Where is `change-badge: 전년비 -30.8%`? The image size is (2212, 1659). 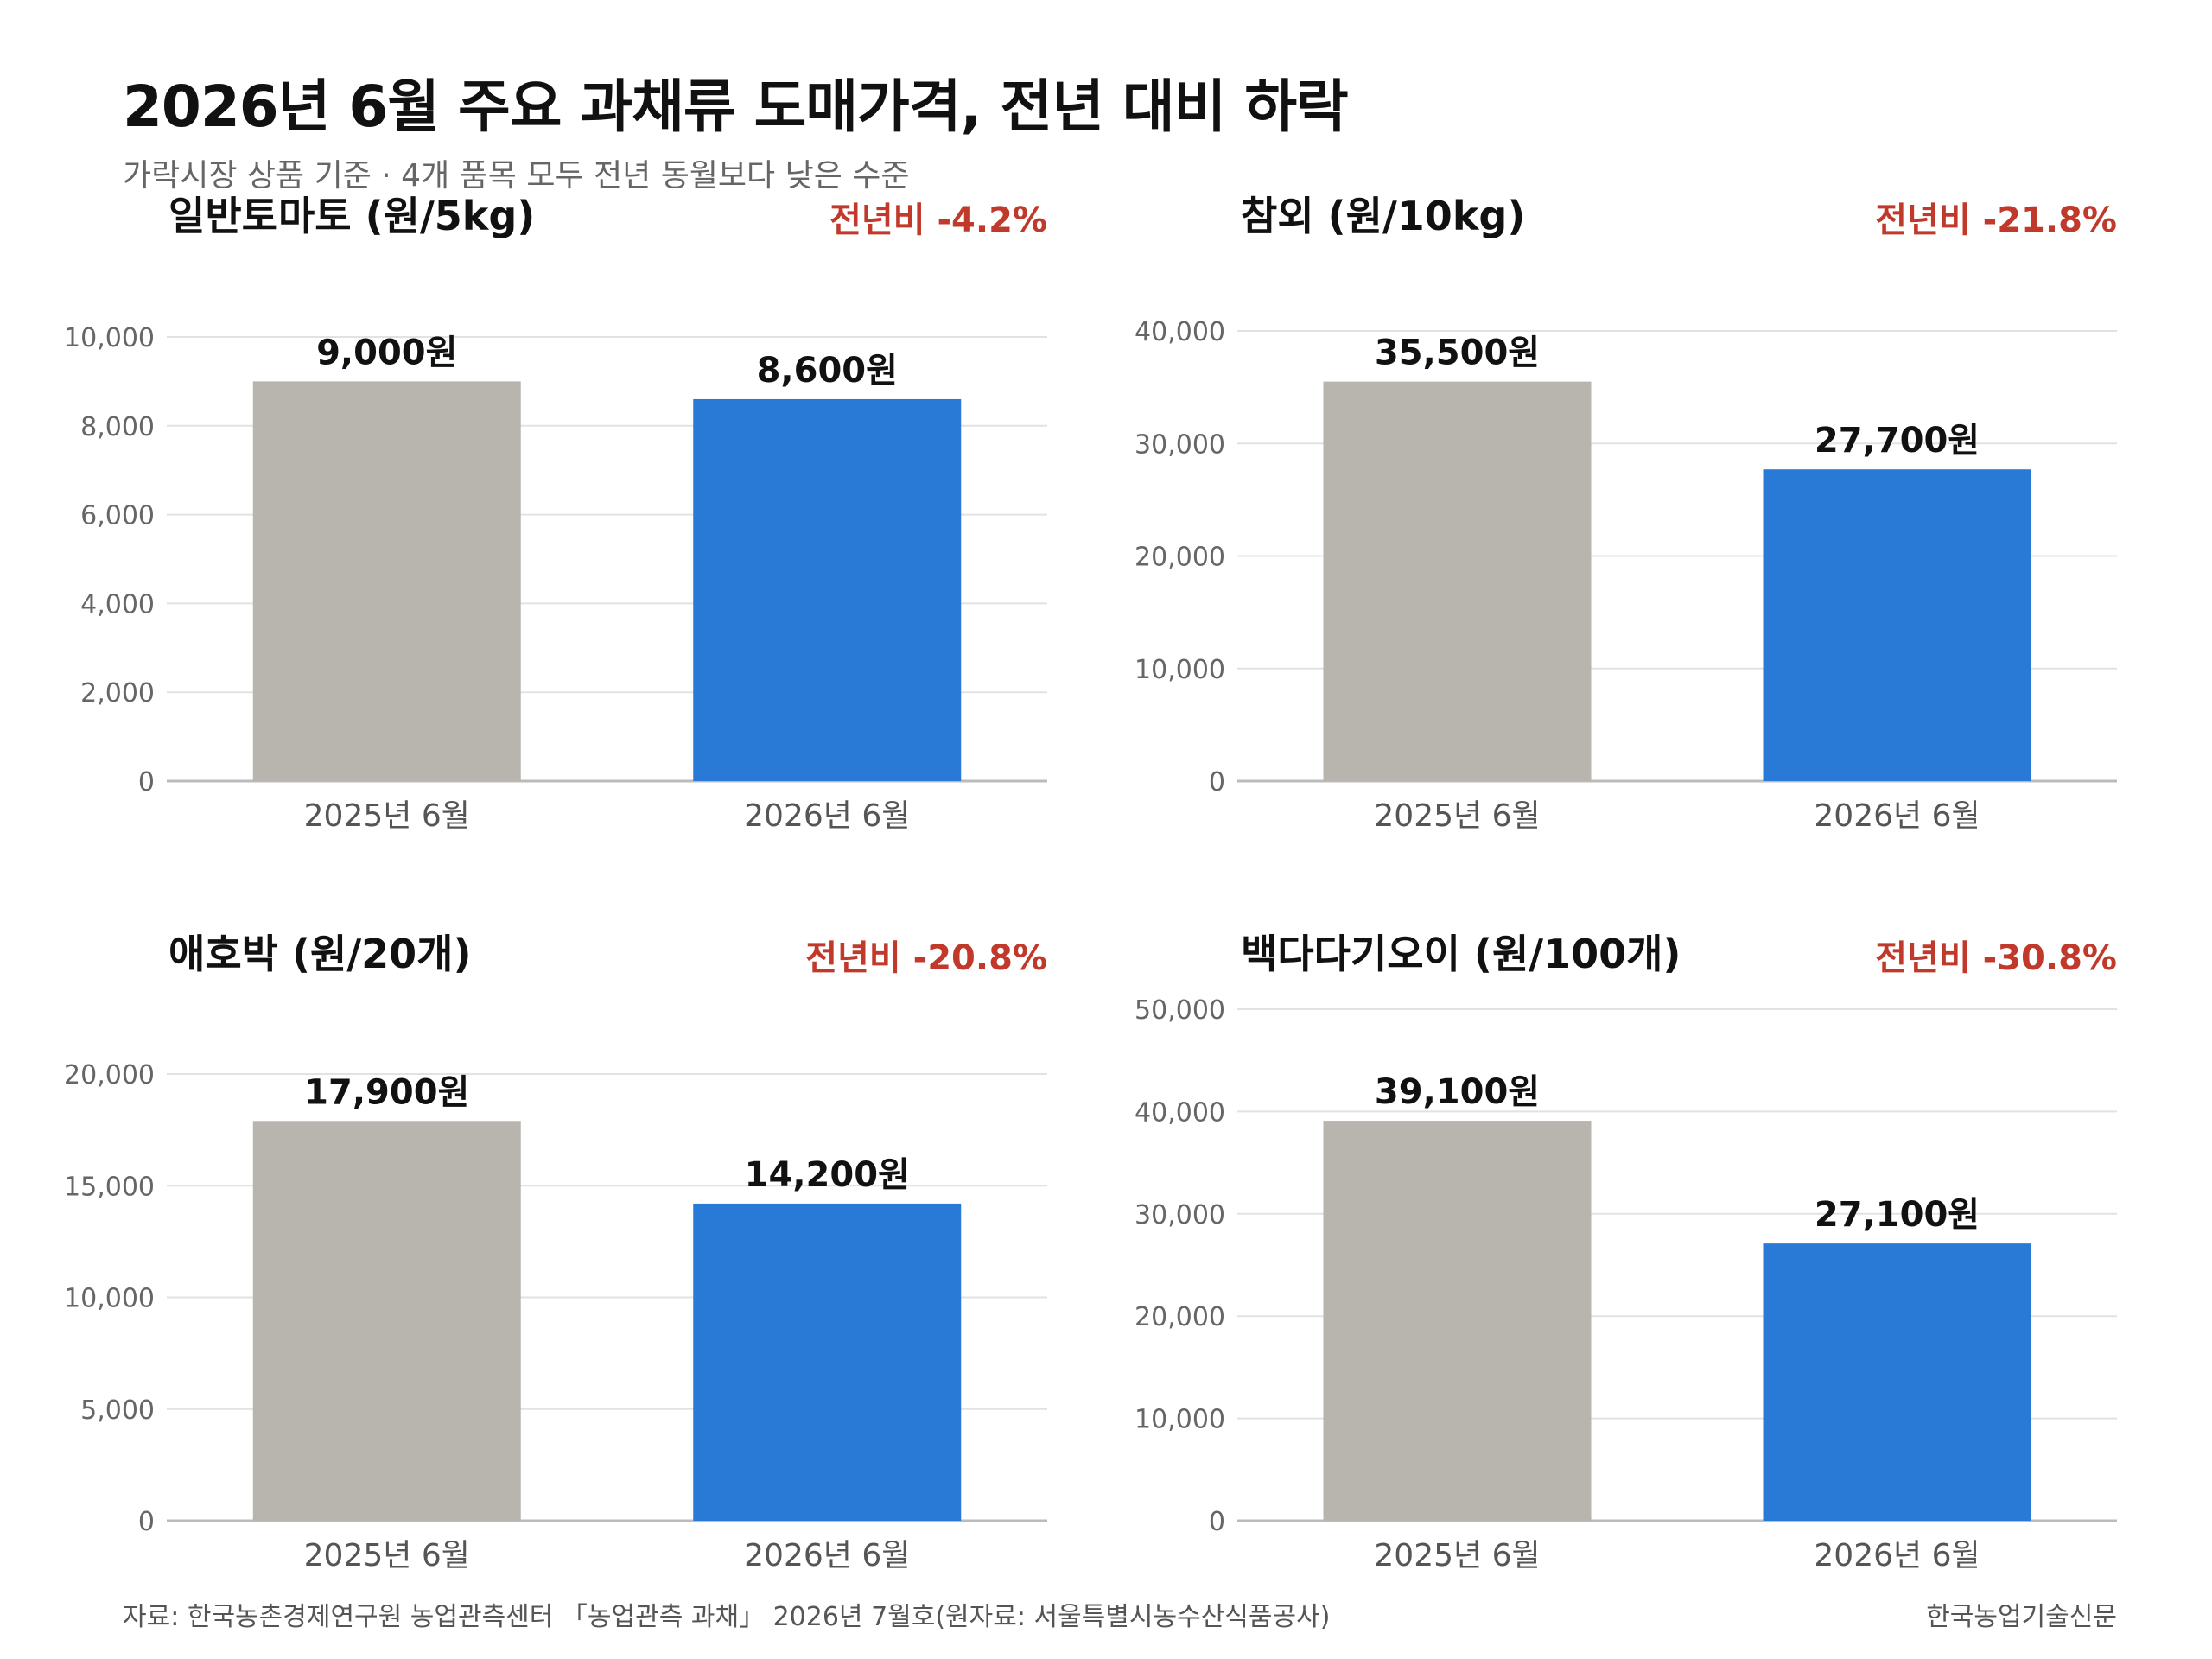 change-badge: 전년비 -30.8% is located at coordinates (1996, 958).